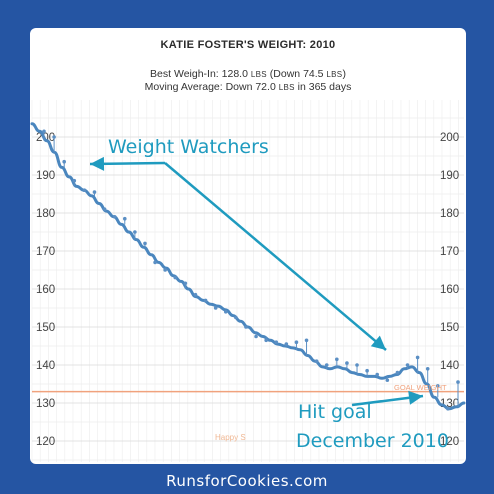 The image size is (494, 494). Describe the element at coordinates (449, 214) in the screenshot. I see `y-tick-label-right: 180` at that location.